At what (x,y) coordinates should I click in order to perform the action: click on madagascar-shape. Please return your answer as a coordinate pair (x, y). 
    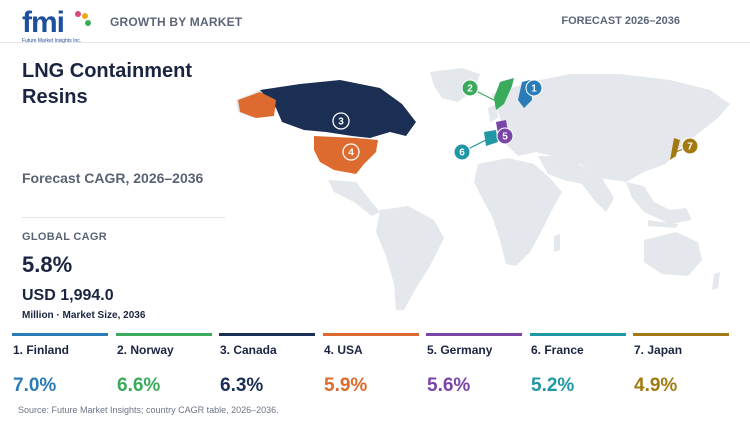
    Looking at the image, I should click on (557, 243).